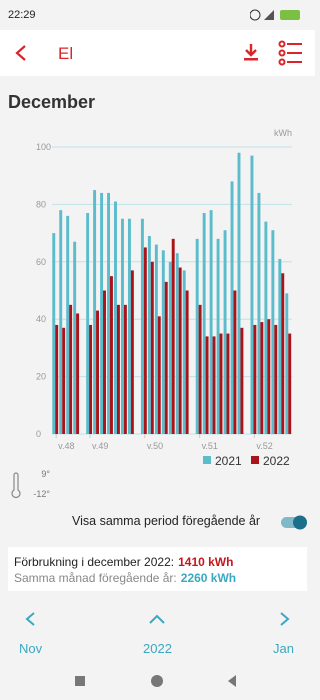 The width and height of the screenshot is (320, 700). What do you see at coordinates (155, 446) in the screenshot?
I see `x-tick-label: v.50` at bounding box center [155, 446].